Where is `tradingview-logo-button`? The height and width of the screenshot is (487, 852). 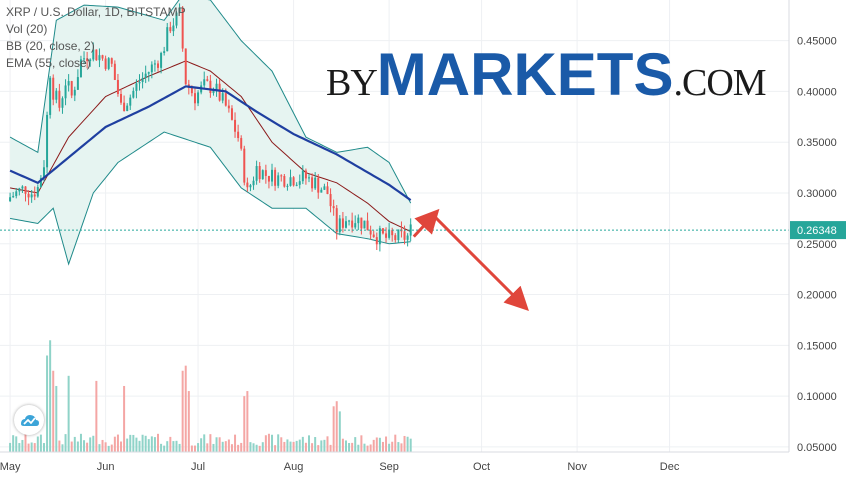
tradingview-logo-button is located at coordinates (29, 420).